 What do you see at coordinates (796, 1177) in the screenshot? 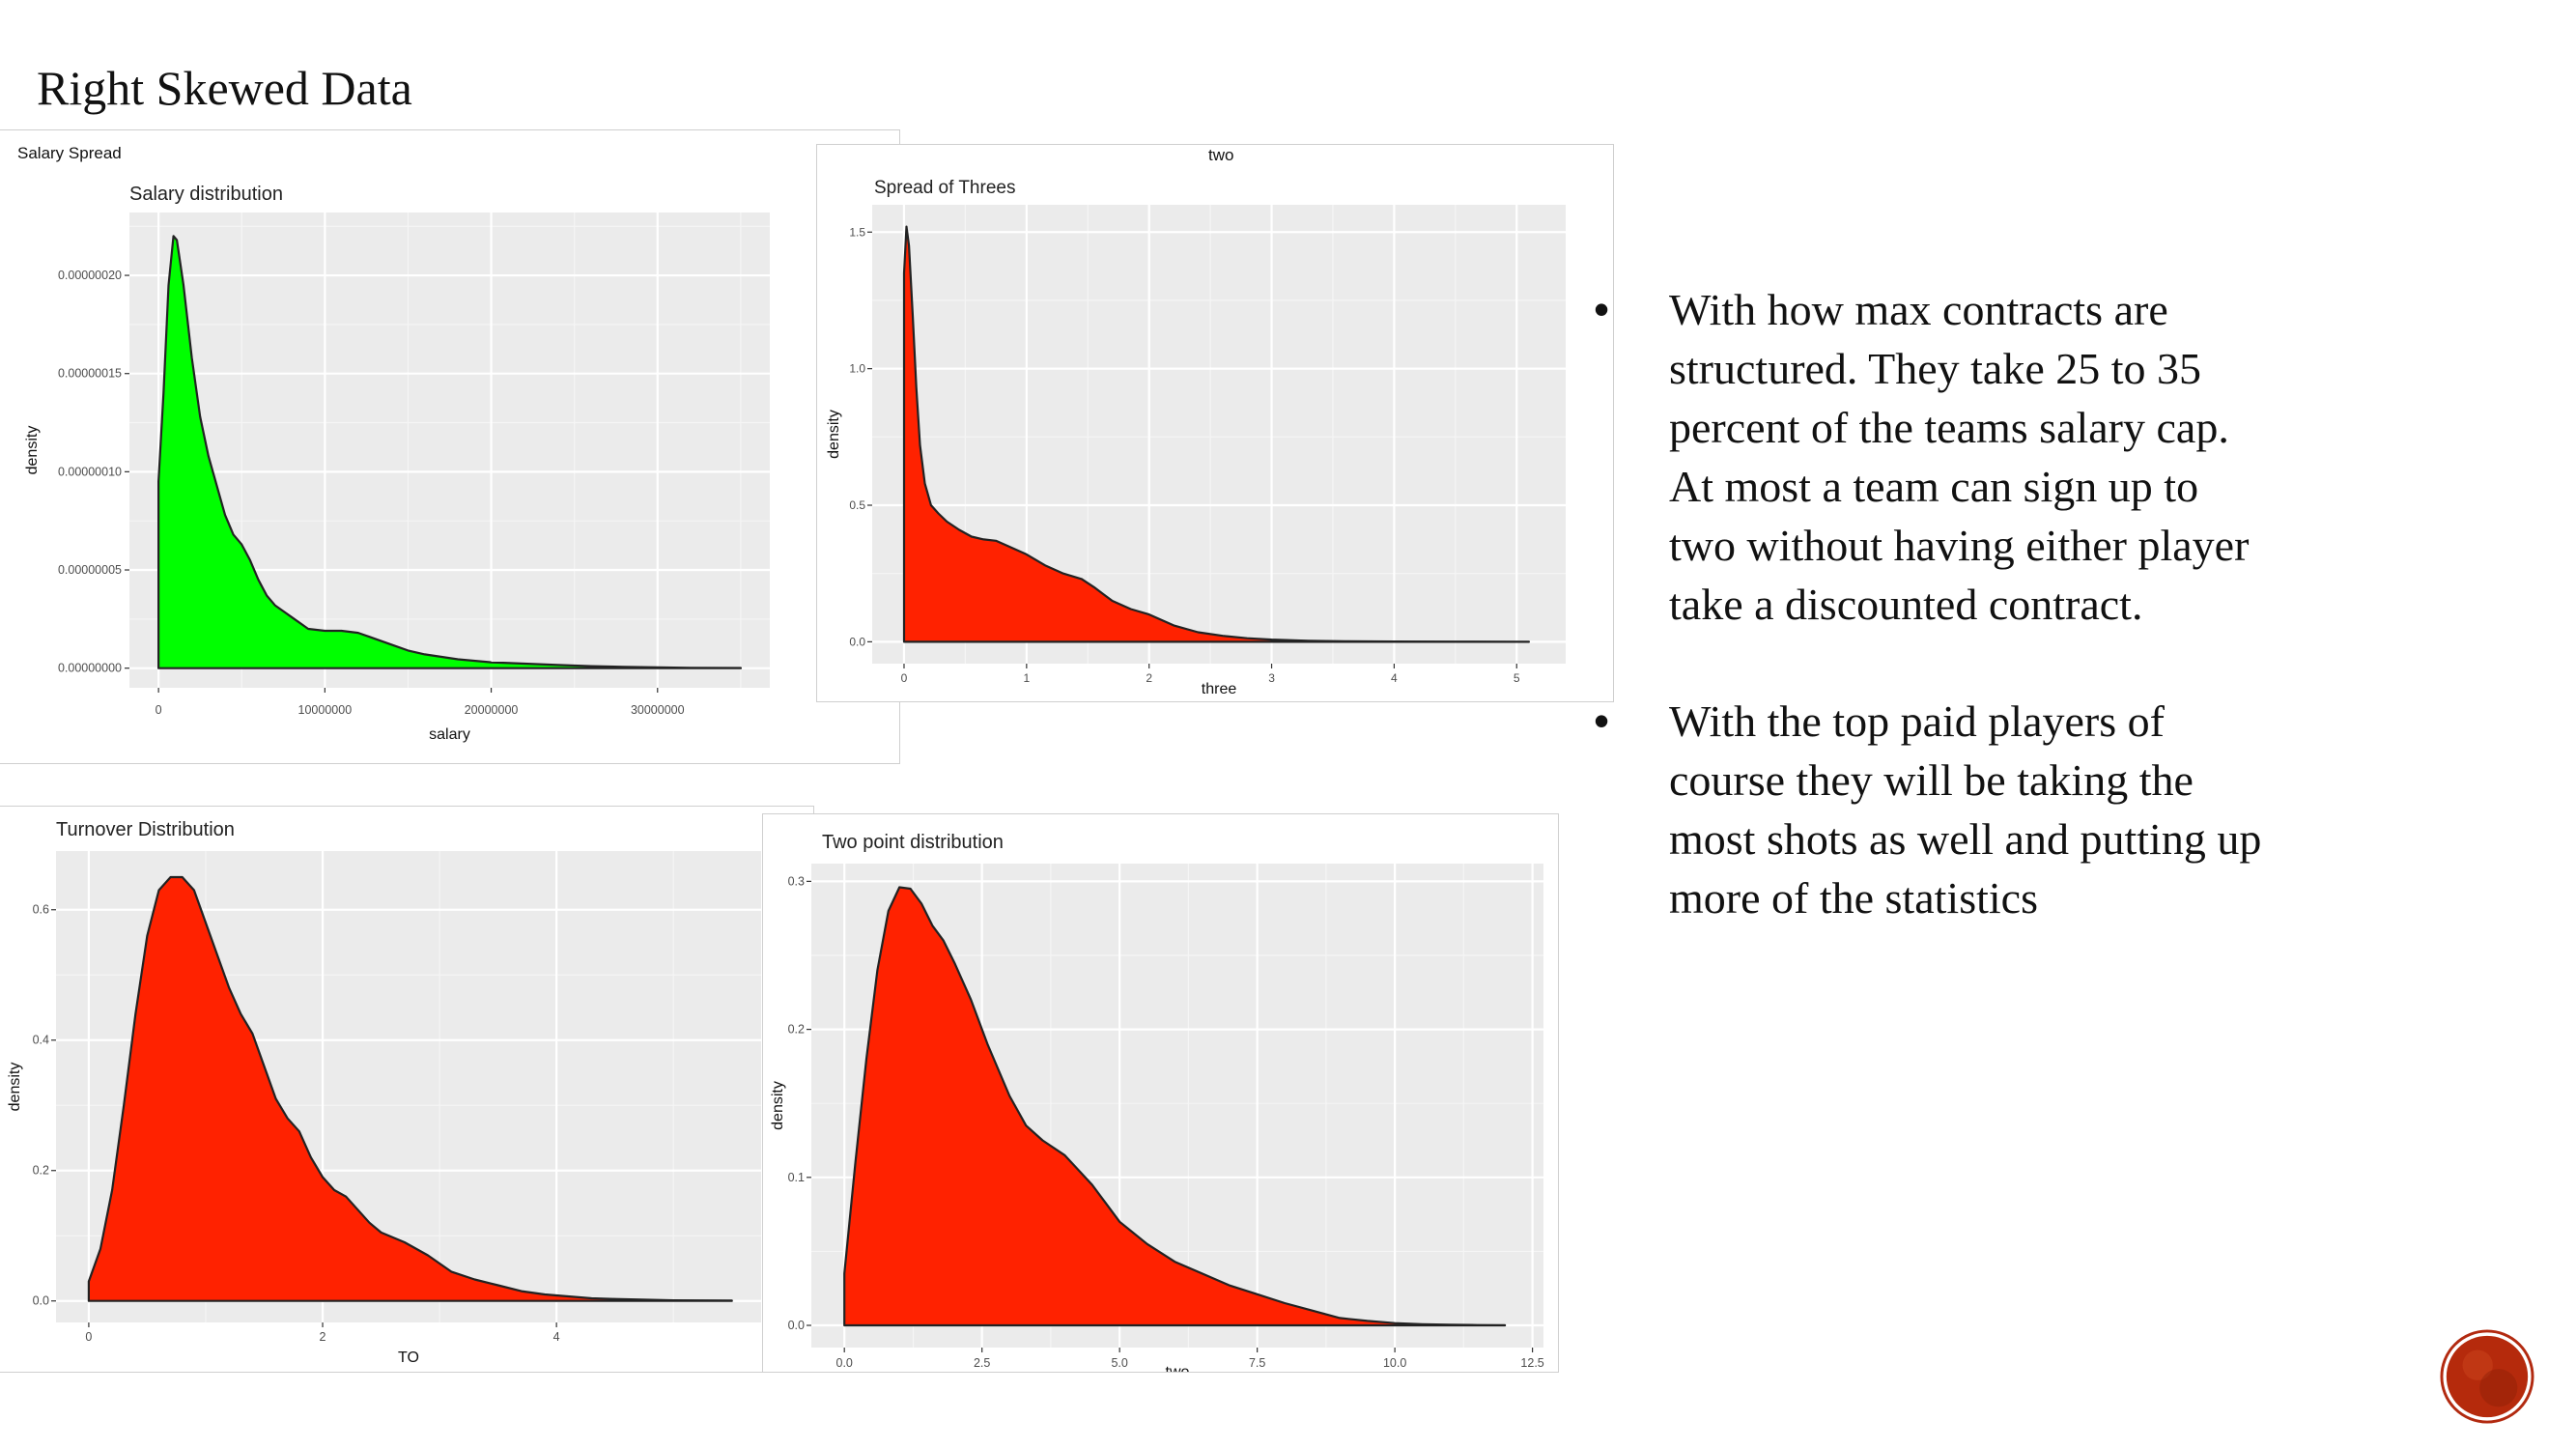
I see `y-tick-label: 0.1` at bounding box center [796, 1177].